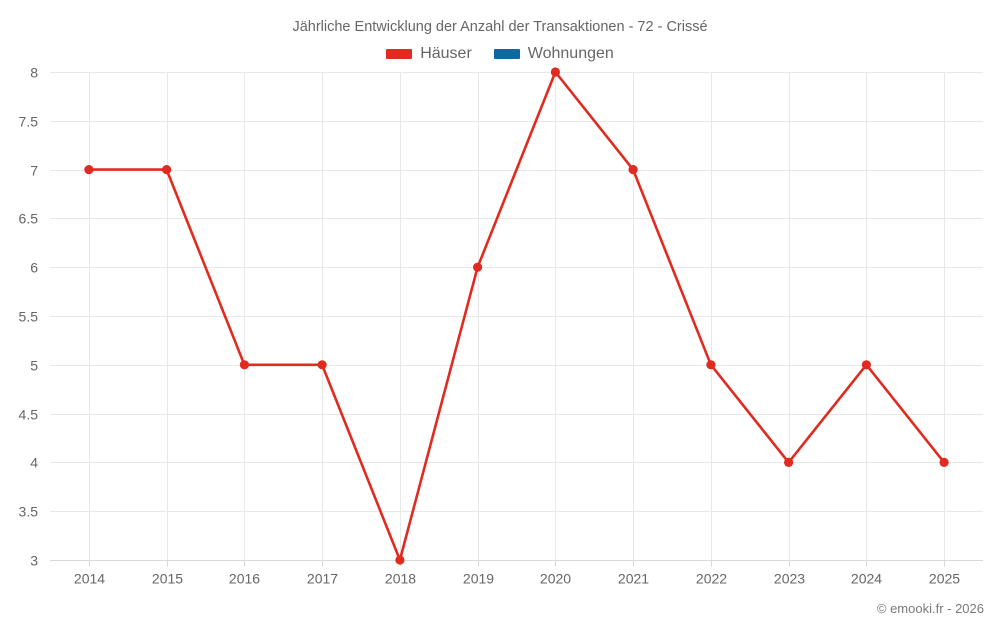 The image size is (1000, 625). What do you see at coordinates (944, 579) in the screenshot?
I see `x-axis-tick-label: 2025` at bounding box center [944, 579].